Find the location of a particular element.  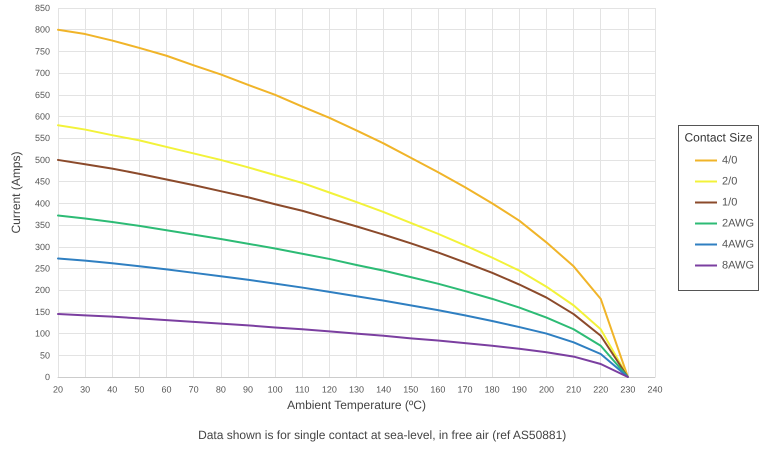

text: Data shown is for single contact at sea-level, in free air (ref AS50881) is located at coordinates (382, 435).